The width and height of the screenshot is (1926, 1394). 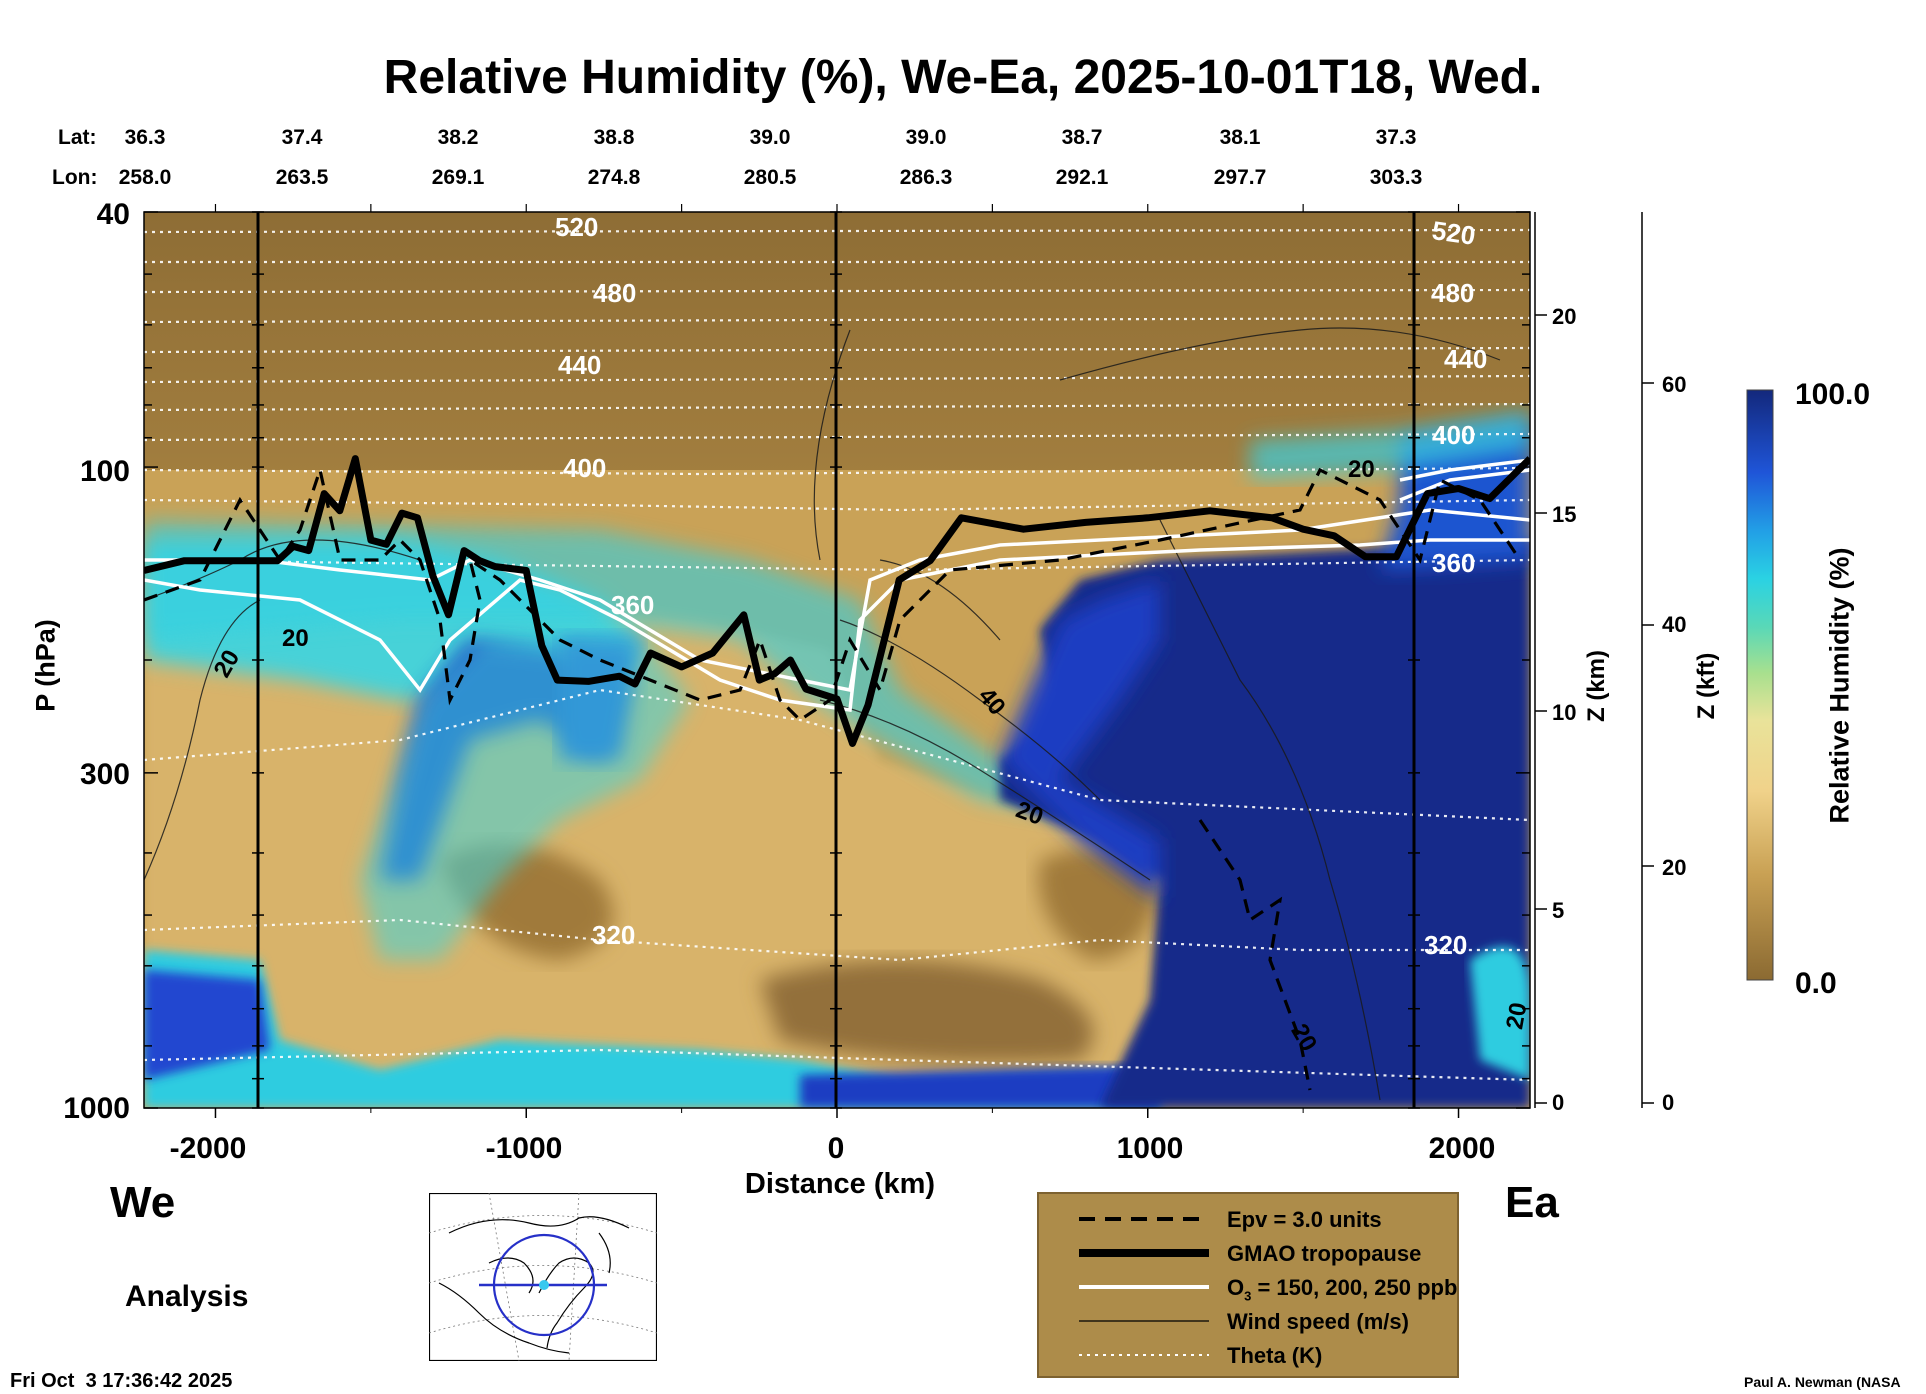 I want to click on credit: Paul A. Newman (NASA, so click(x=1822, y=1382).